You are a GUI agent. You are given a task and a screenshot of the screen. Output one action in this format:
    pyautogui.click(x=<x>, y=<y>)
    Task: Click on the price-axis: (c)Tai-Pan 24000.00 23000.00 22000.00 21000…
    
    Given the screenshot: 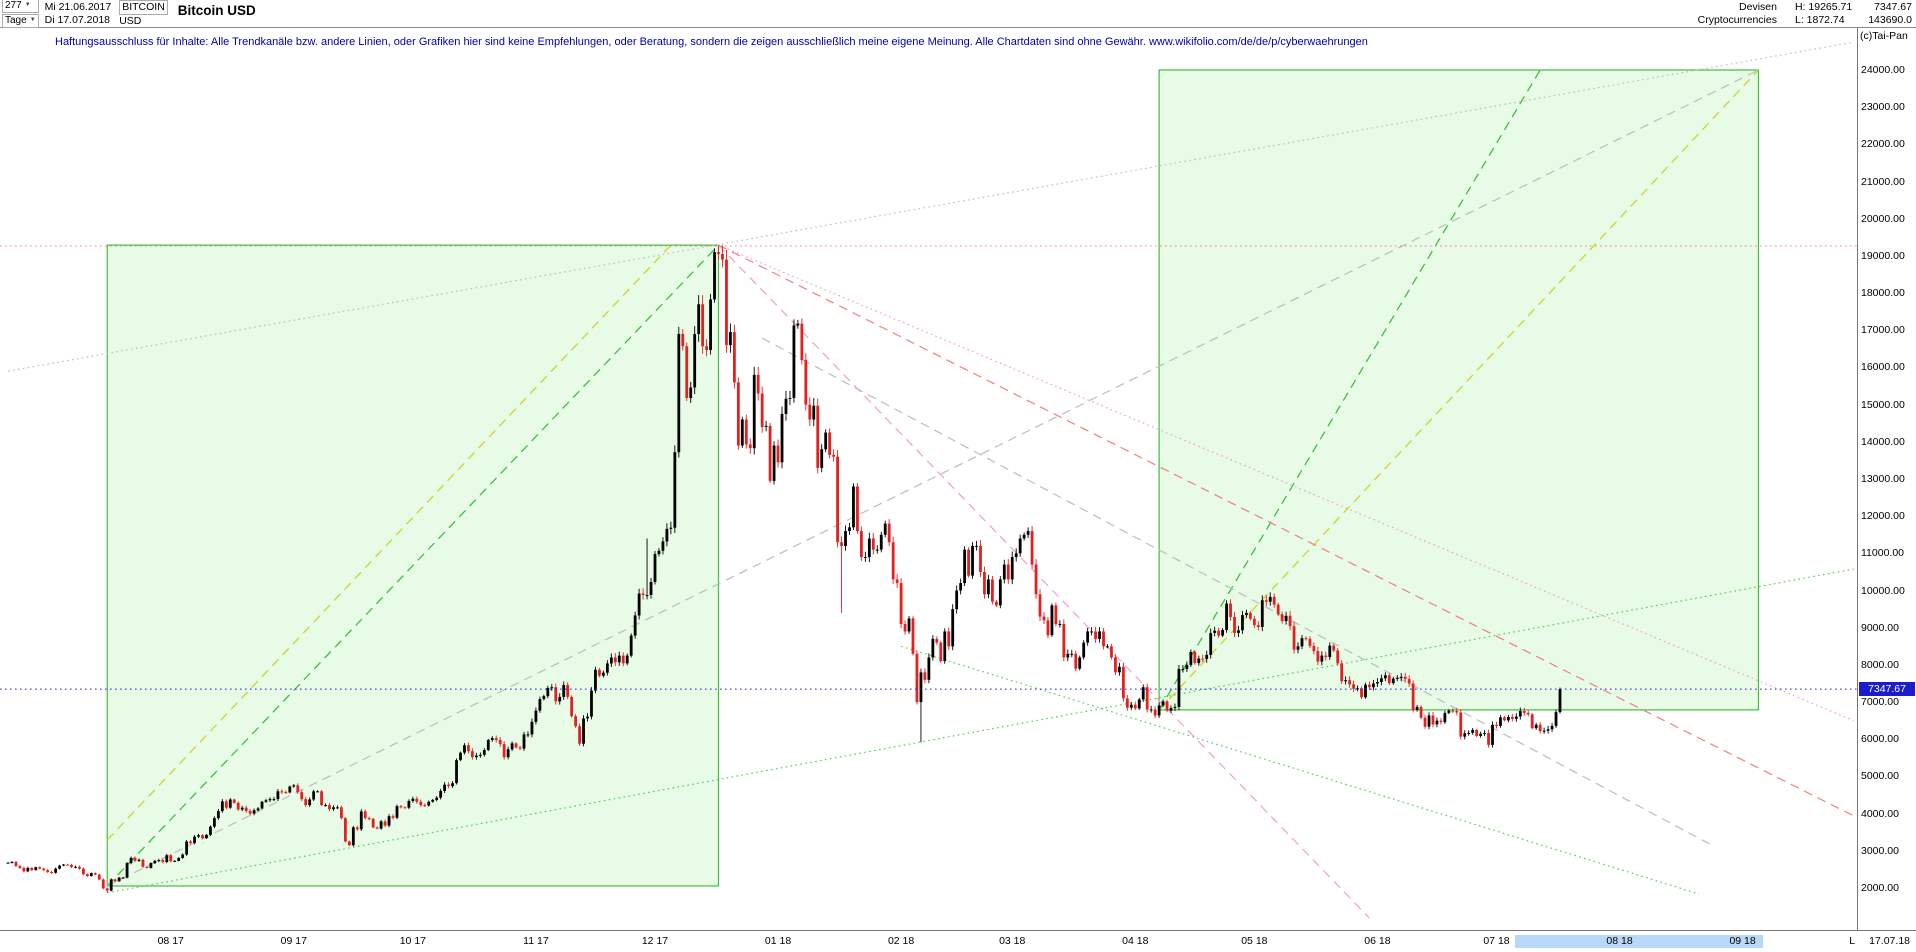 What is the action you would take?
    pyautogui.click(x=1886, y=479)
    